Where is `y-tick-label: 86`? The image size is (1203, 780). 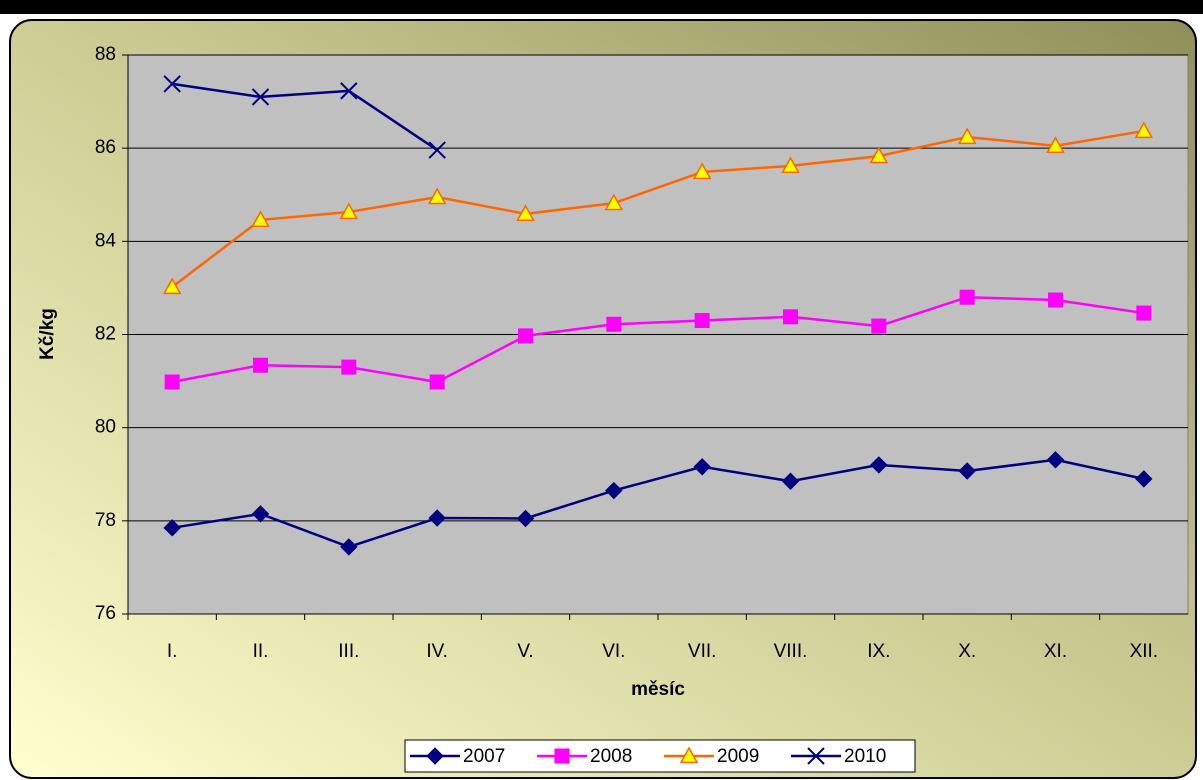
y-tick-label: 86 is located at coordinates (105, 147).